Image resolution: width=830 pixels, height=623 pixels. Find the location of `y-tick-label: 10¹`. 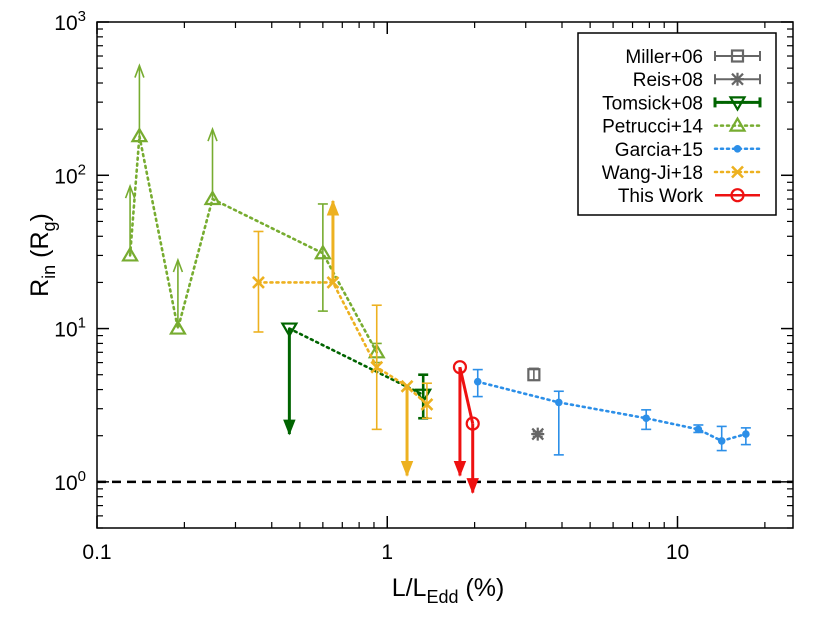

y-tick-label: 10¹ is located at coordinates (70, 328).